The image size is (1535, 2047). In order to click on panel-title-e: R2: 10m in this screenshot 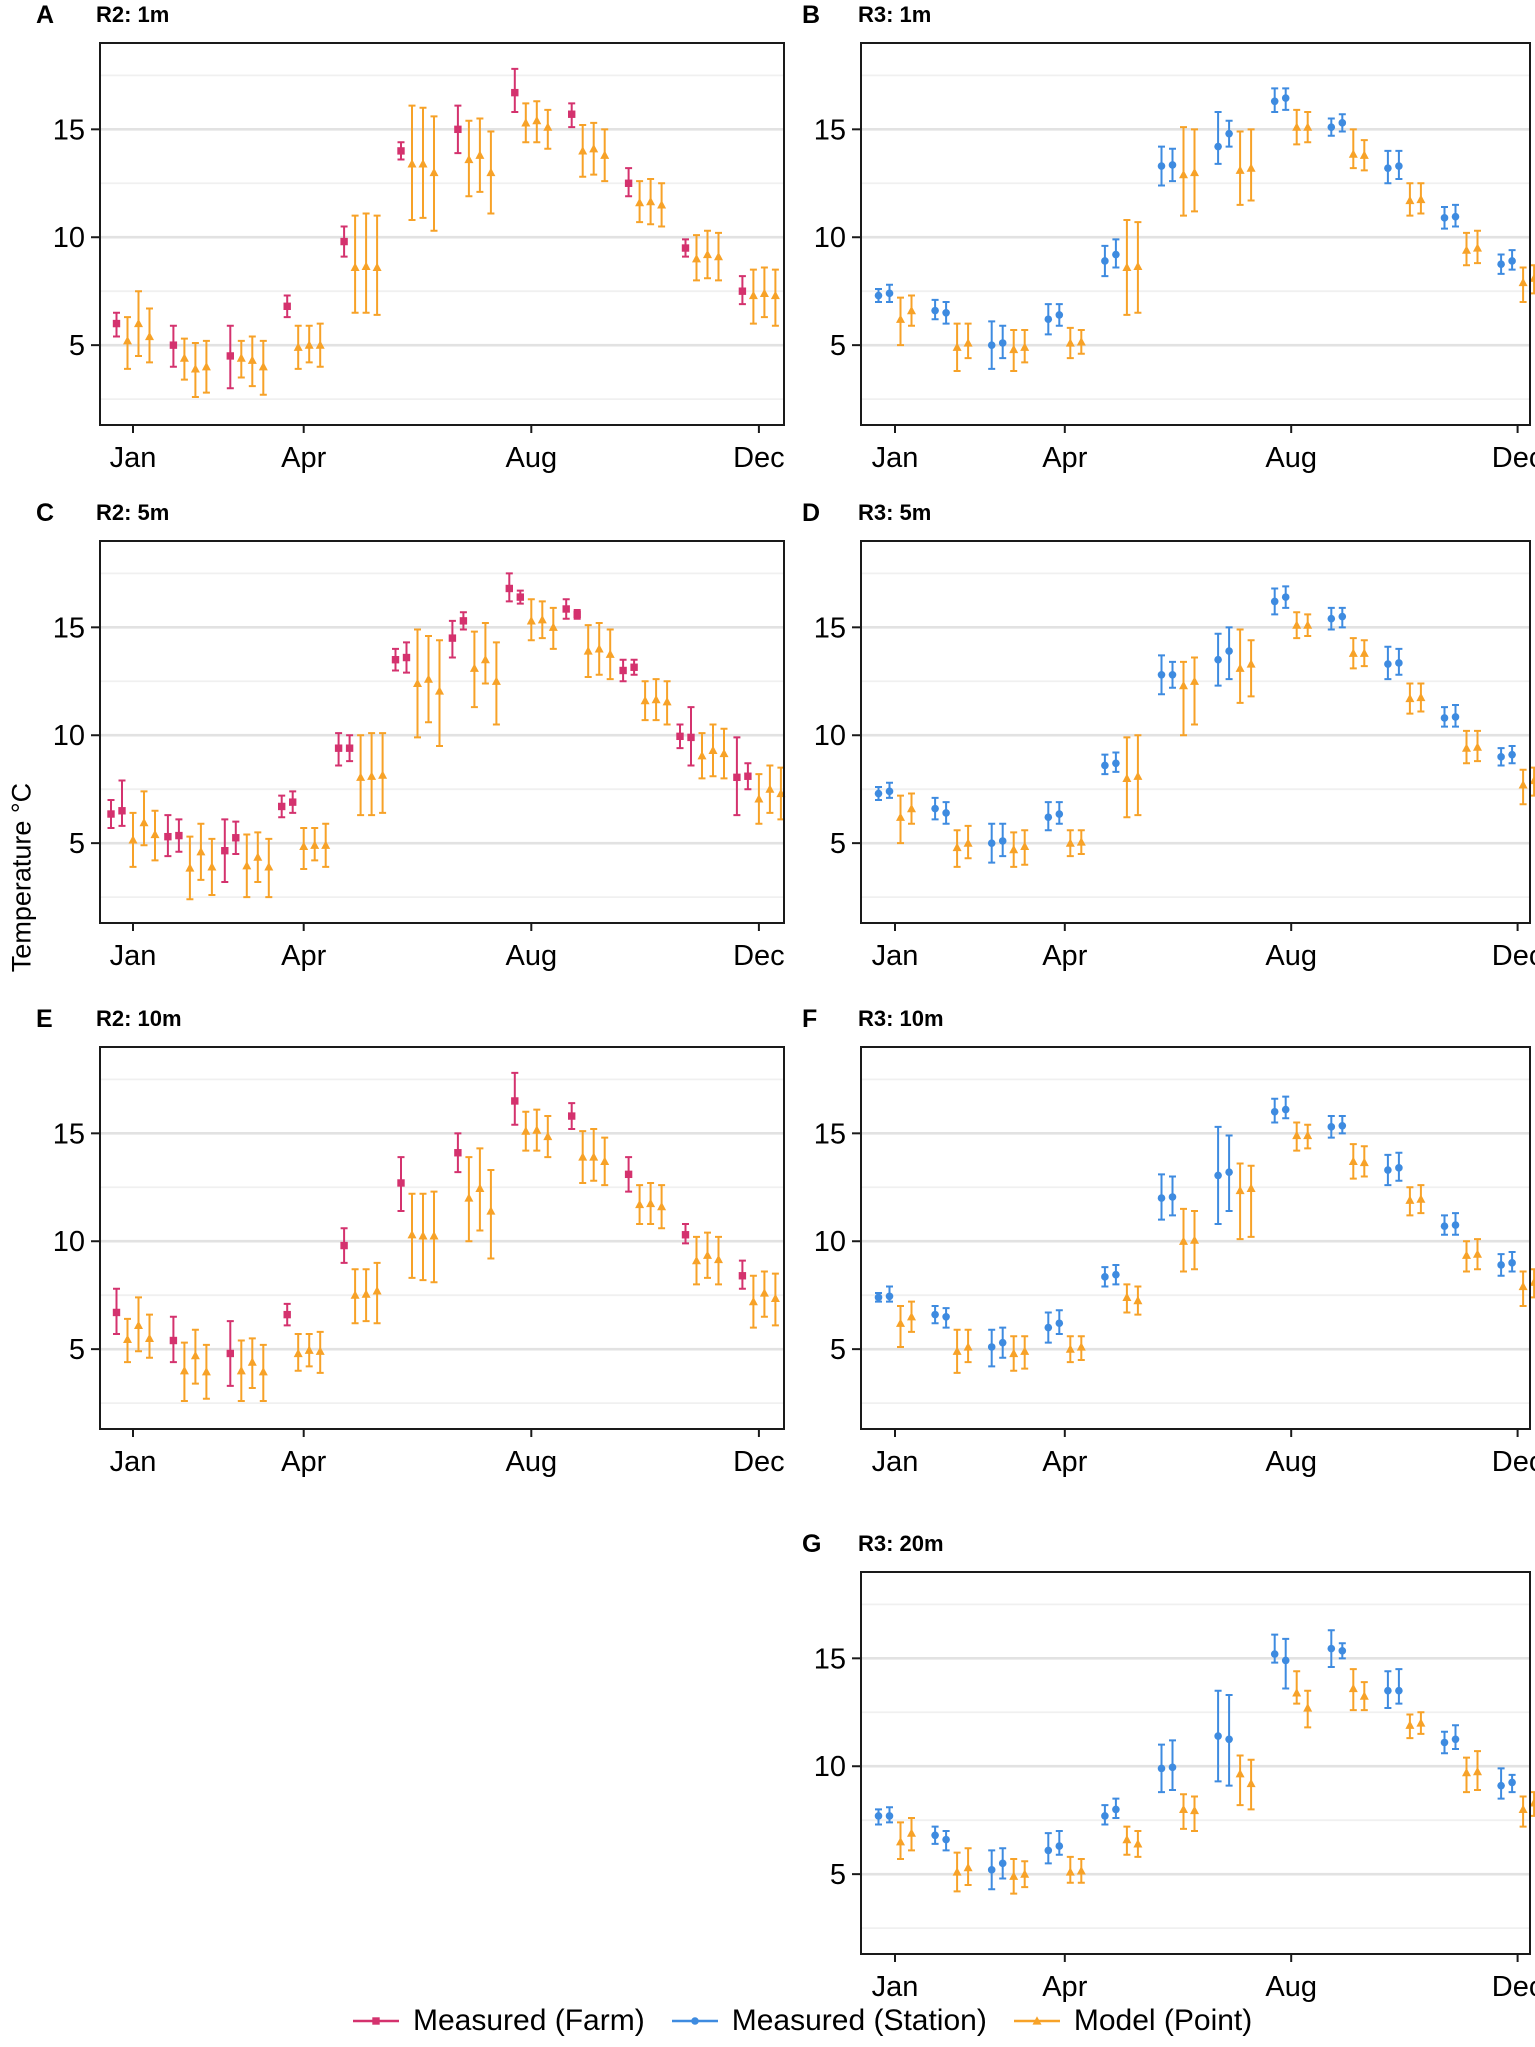, I will do `click(139, 1018)`.